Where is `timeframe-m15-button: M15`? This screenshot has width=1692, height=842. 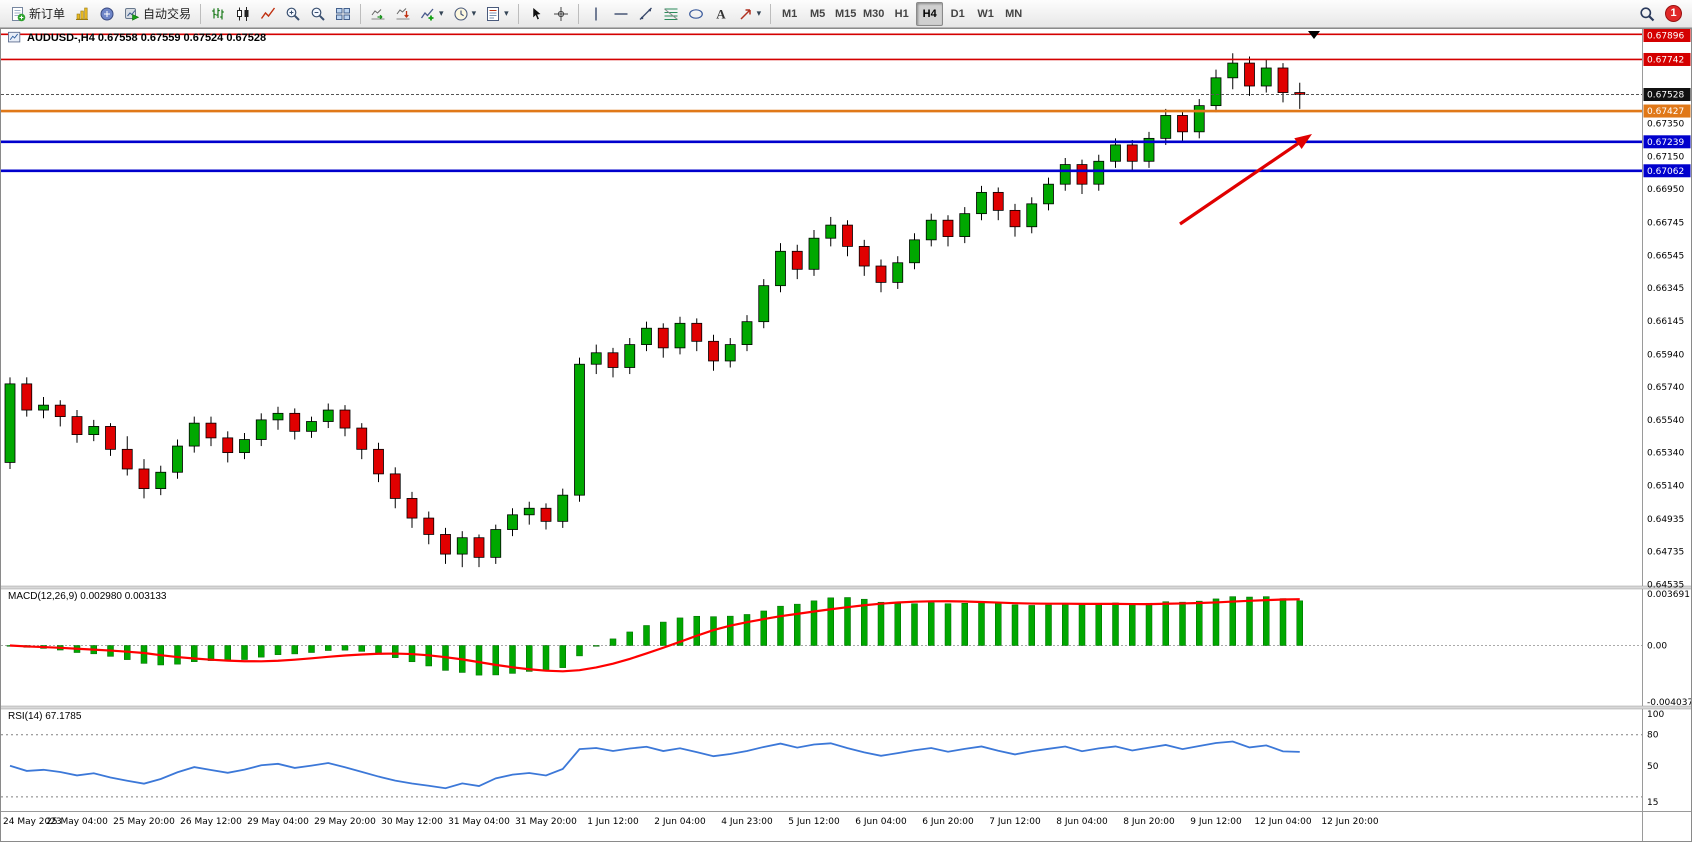
timeframe-m15-button: M15 is located at coordinates (845, 14).